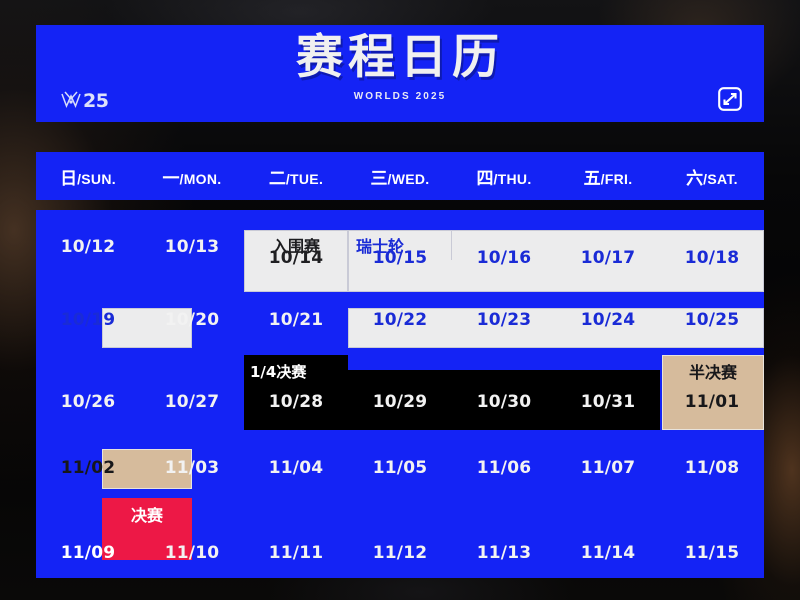 Image resolution: width=800 pixels, height=600 pixels. What do you see at coordinates (88, 553) in the screenshot?
I see `date-cell-11-09: 11/09` at bounding box center [88, 553].